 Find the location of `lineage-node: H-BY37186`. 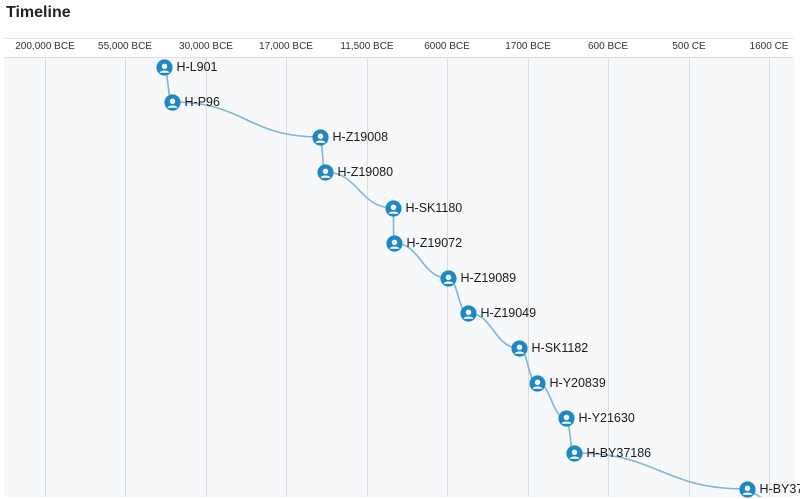

lineage-node: H-BY37186 is located at coordinates (609, 453).